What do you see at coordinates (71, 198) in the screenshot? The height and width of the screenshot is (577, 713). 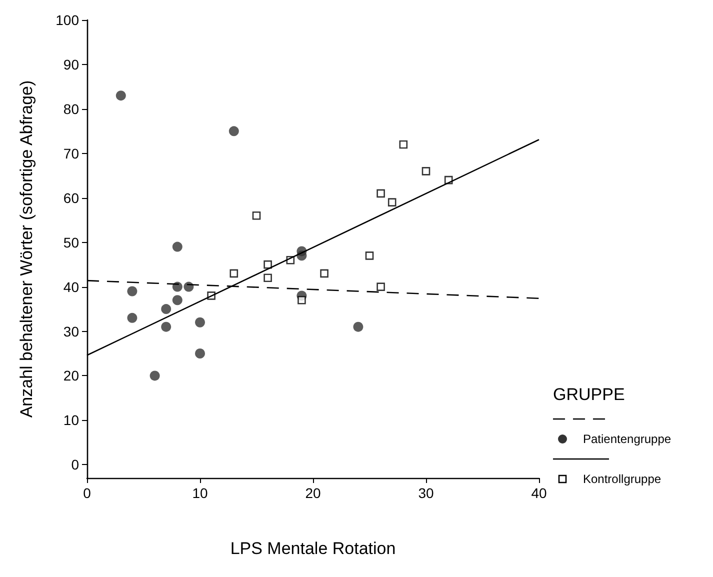 I see `y-tick-label: 60` at bounding box center [71, 198].